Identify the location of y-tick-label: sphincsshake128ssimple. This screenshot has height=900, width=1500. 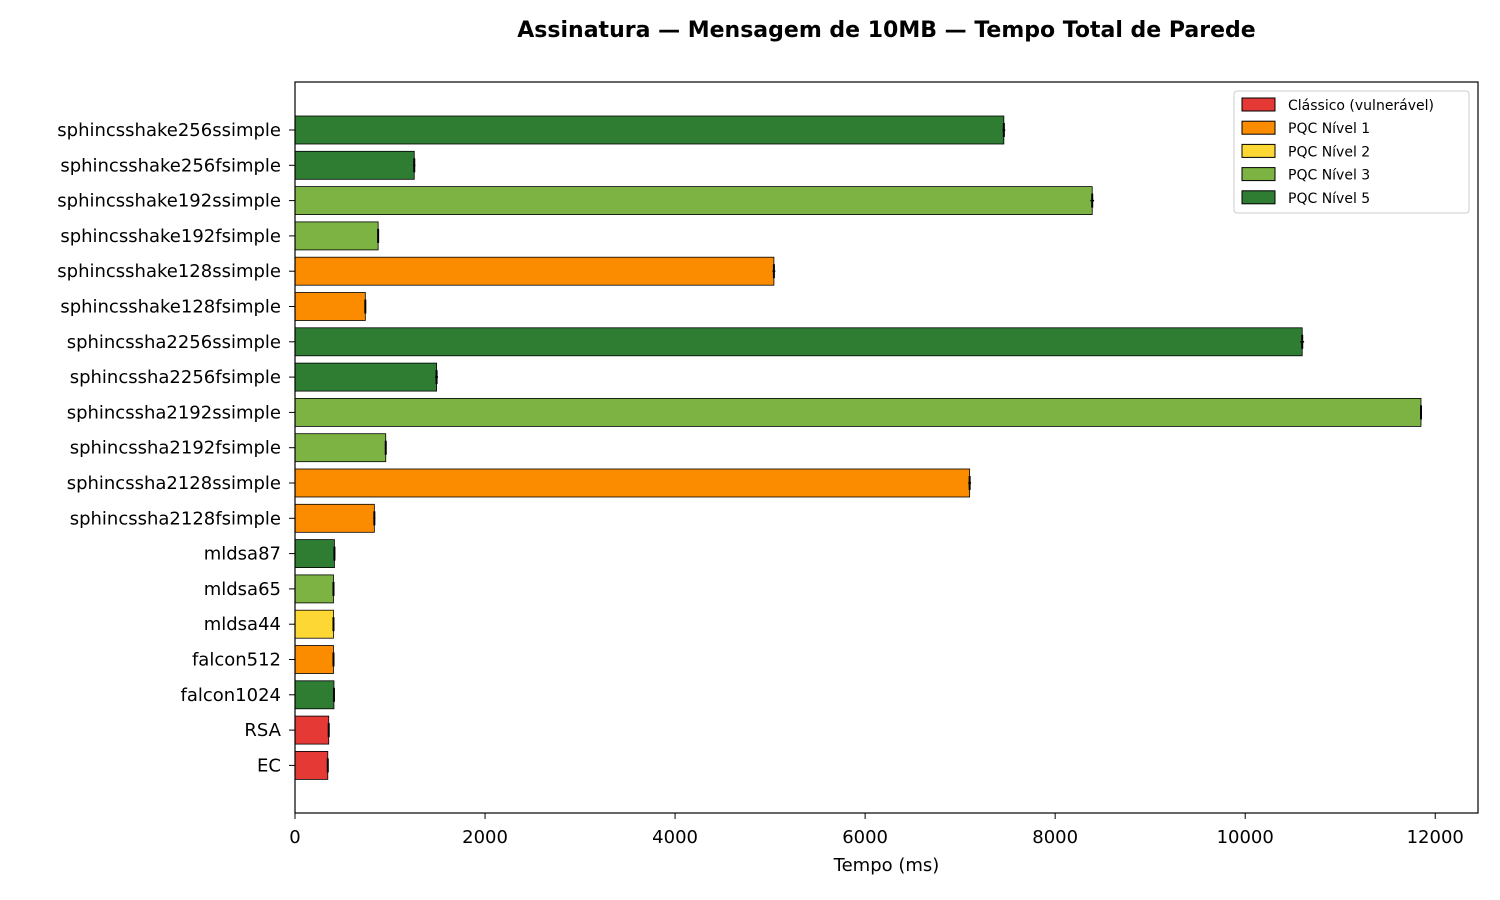
(169, 271).